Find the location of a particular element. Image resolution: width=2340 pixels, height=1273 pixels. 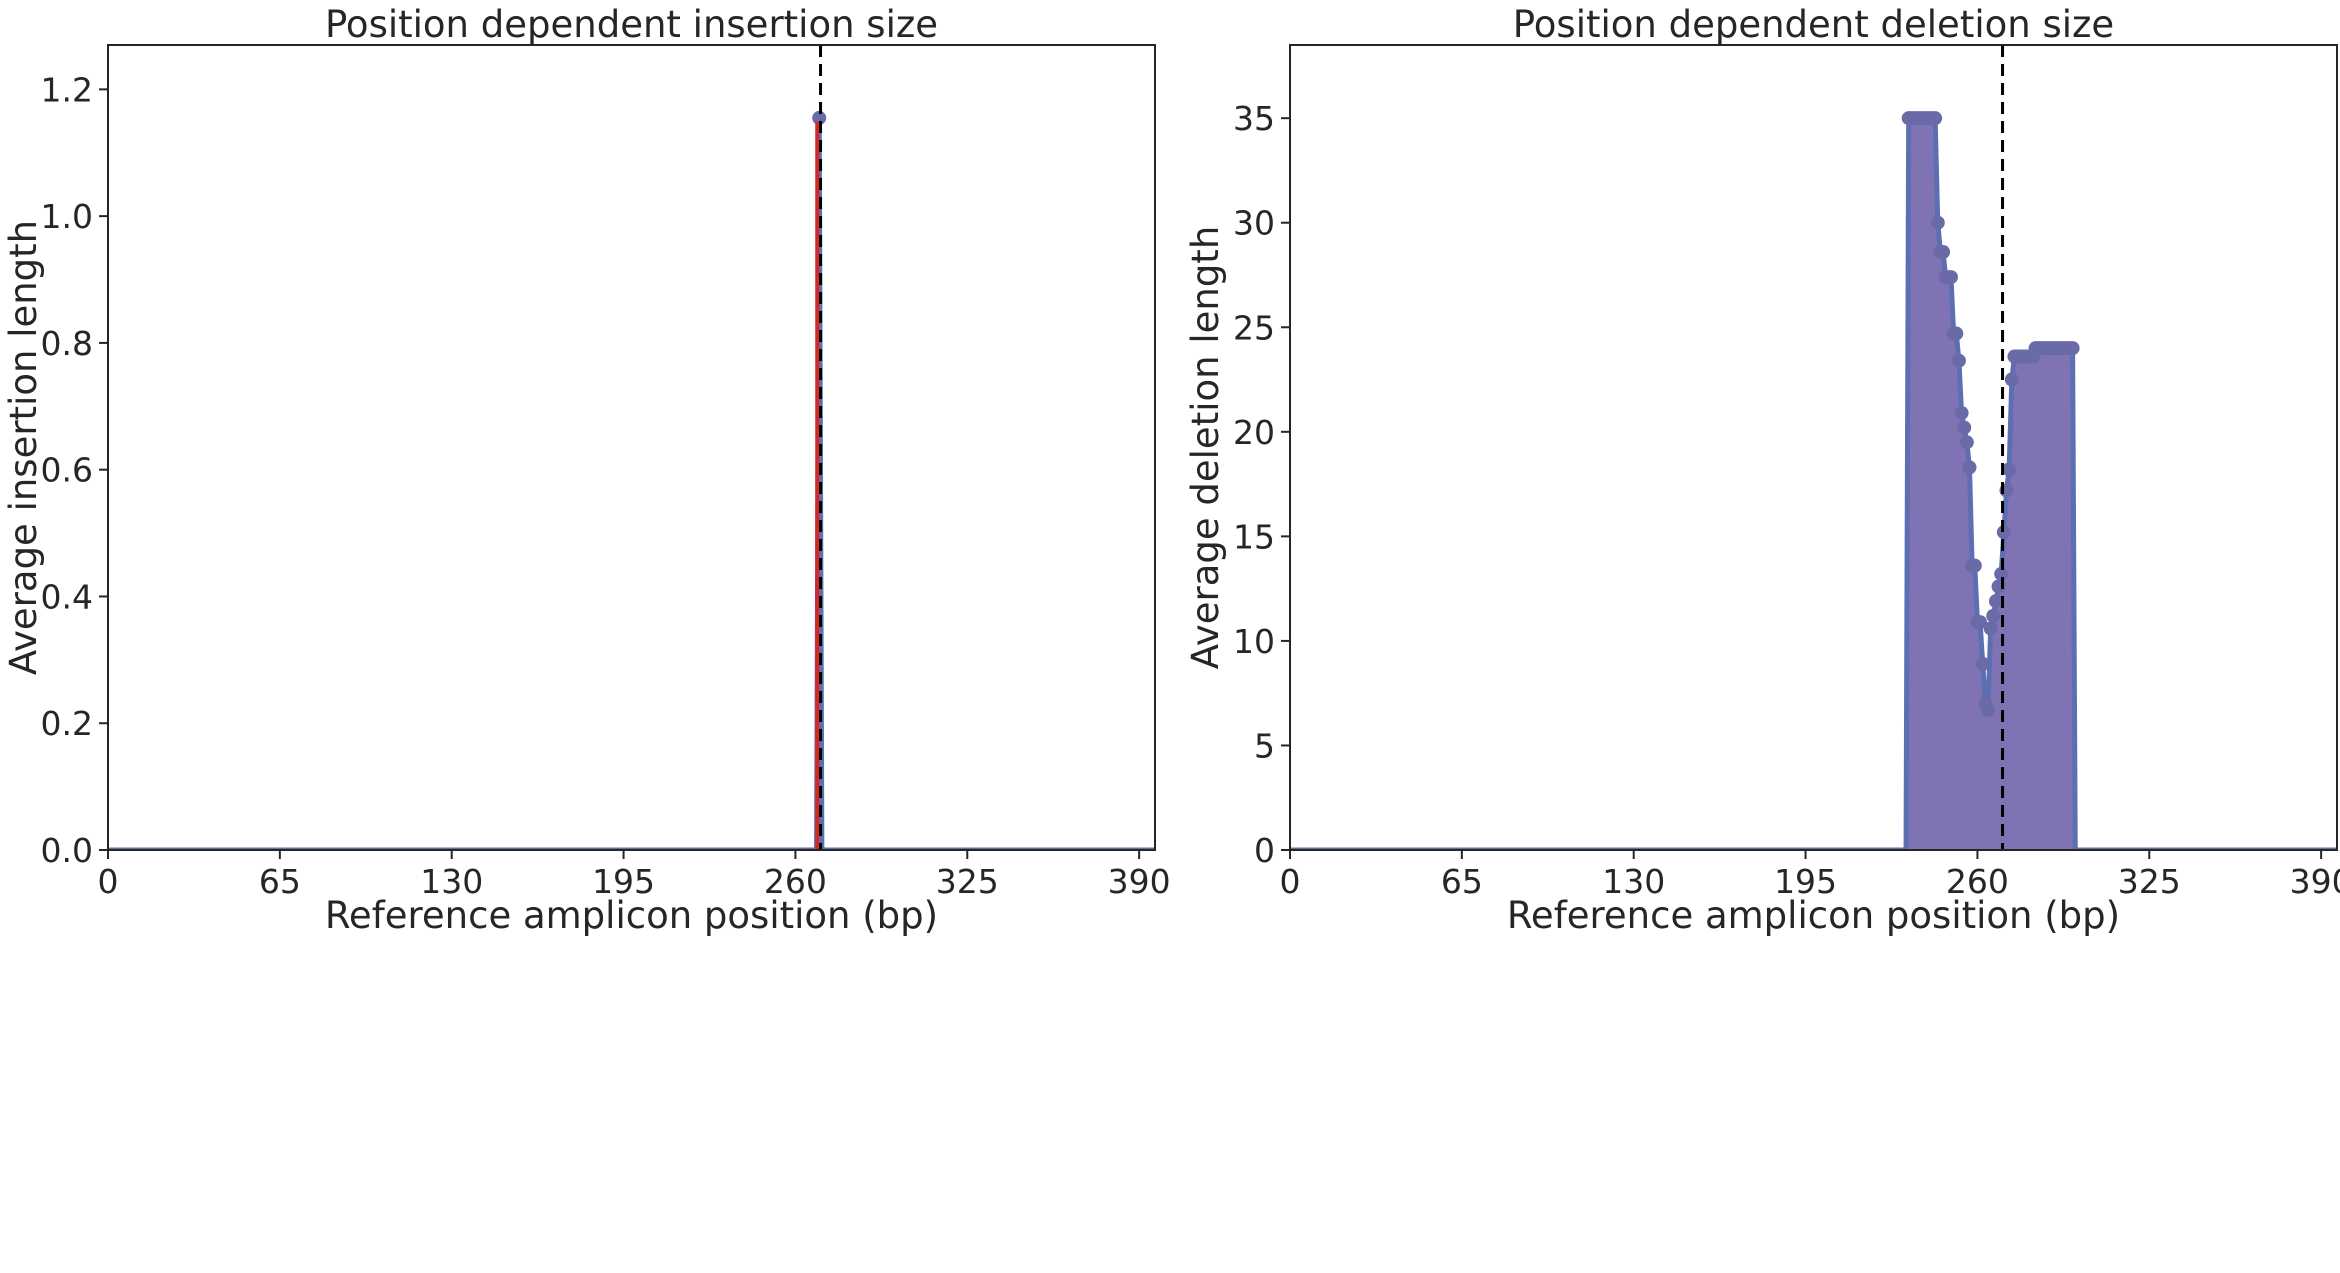

chart-title: Position dependent deletion size is located at coordinates (1813, 24).